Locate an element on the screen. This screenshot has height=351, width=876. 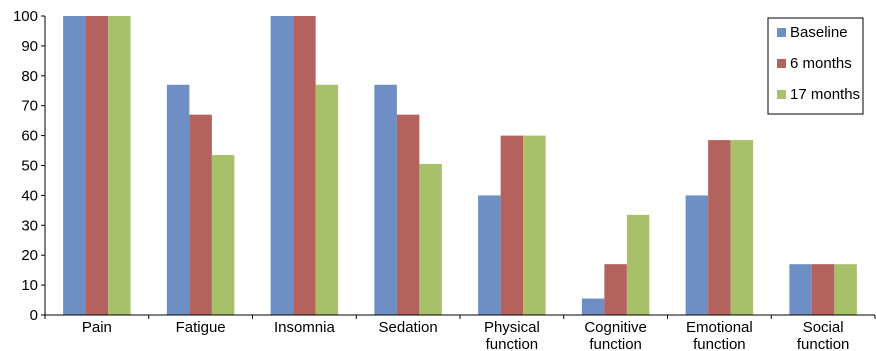
y-tick-label: 20 is located at coordinates (29, 255).